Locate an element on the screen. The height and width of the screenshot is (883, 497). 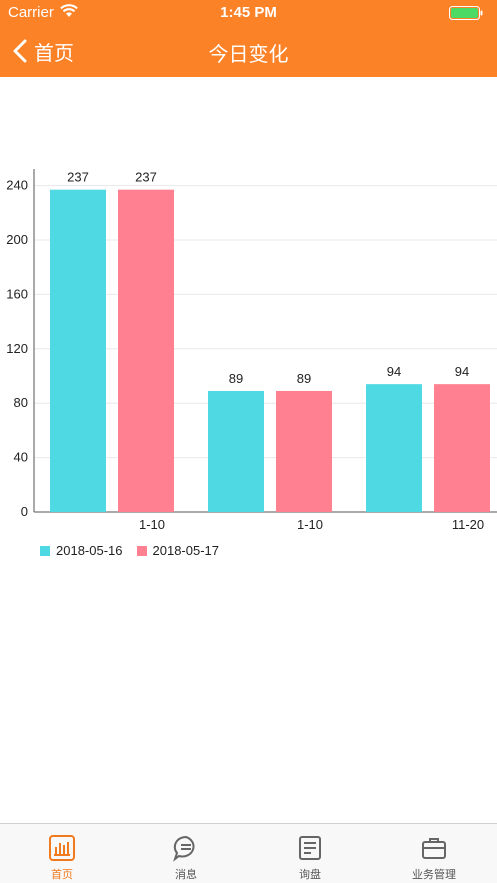
y-tick-label: 200 is located at coordinates (17, 239).